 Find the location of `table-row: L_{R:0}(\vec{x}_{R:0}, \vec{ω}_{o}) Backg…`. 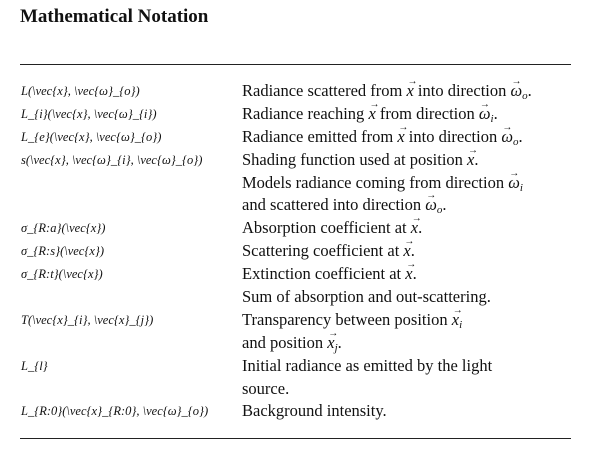

table-row: L_{R:0}(\vec{x}_{R:0}, \vec{ω}_{o}) Backg… is located at coordinates (301, 411).